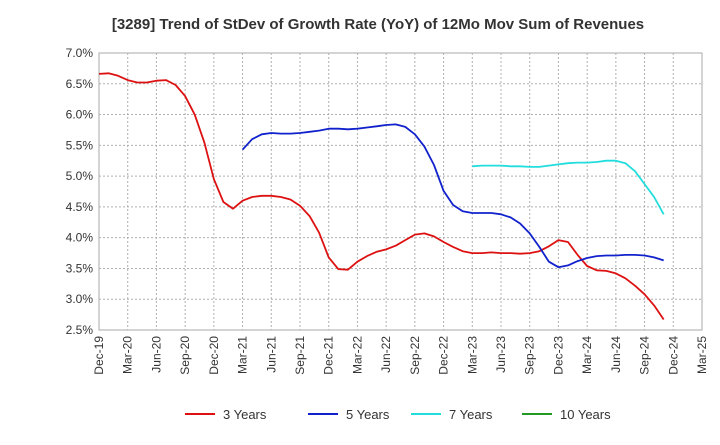  I want to click on x-tick-label: Mar-22, so click(357, 355).